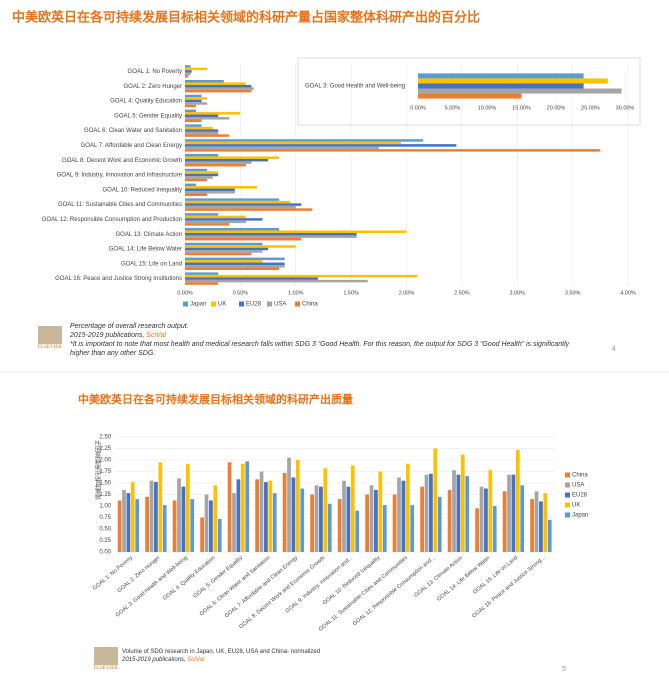 This screenshot has width=669, height=683. Describe the element at coordinates (148, 116) in the screenshot. I see `y-tick-label: GOAL 5: Gender Equality` at that location.